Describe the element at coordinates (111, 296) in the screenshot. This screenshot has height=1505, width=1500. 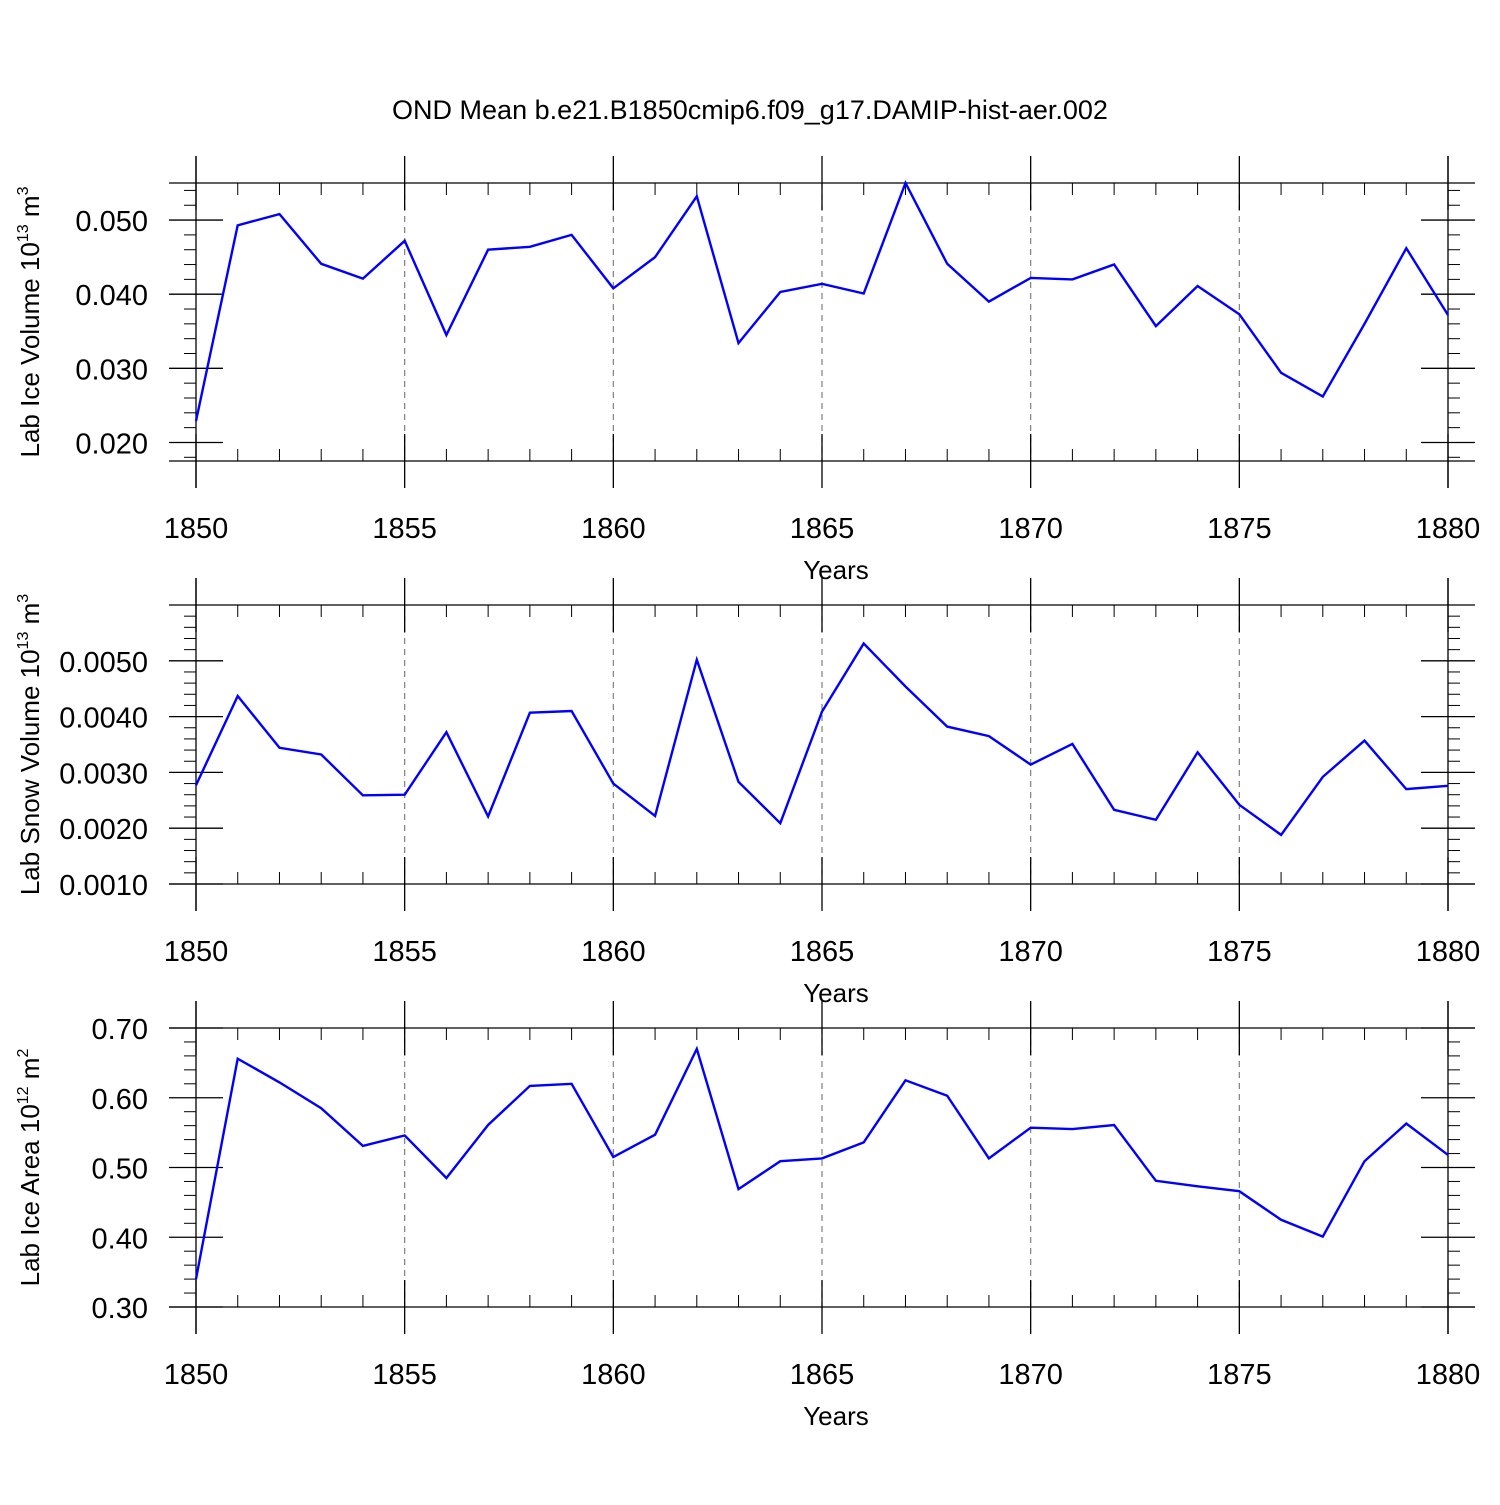
I see `y-tick-label: 0.040` at that location.